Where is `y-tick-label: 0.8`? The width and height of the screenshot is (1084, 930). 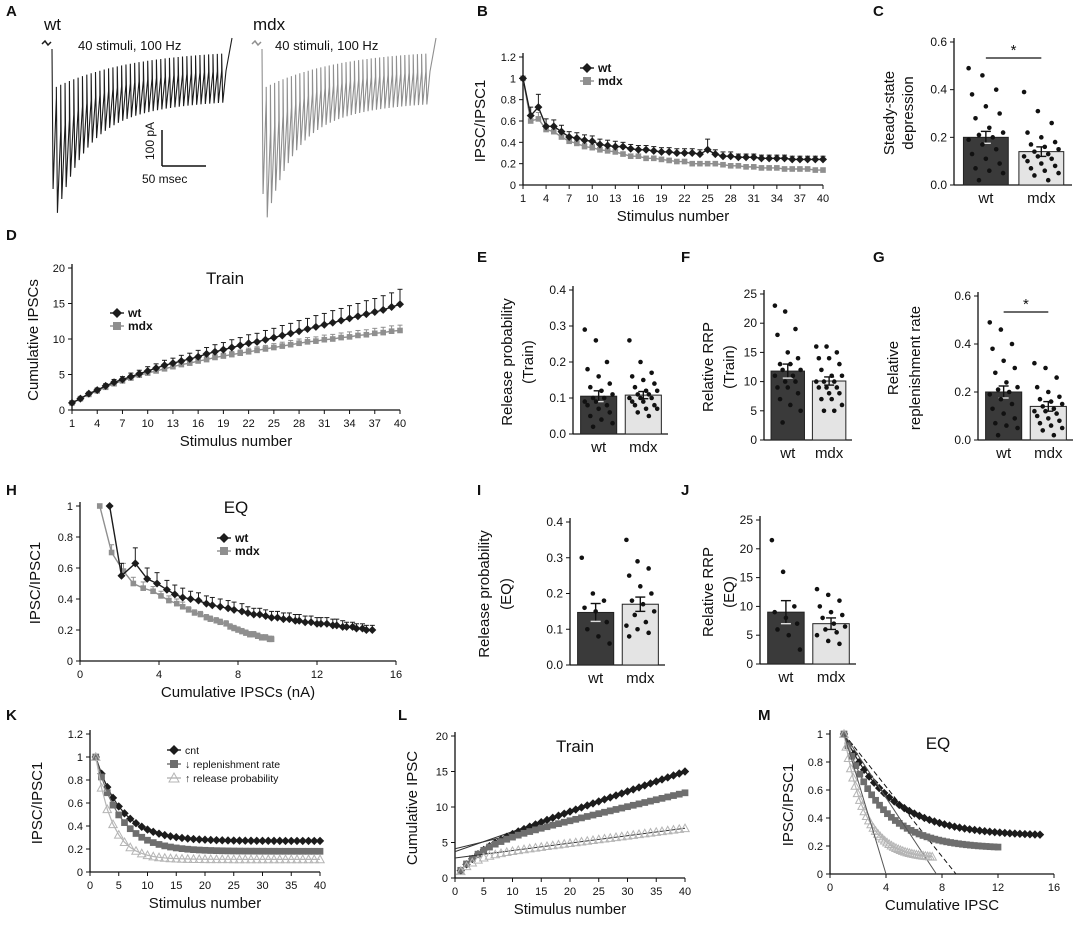 y-tick-label: 0.8 is located at coordinates (508, 101).